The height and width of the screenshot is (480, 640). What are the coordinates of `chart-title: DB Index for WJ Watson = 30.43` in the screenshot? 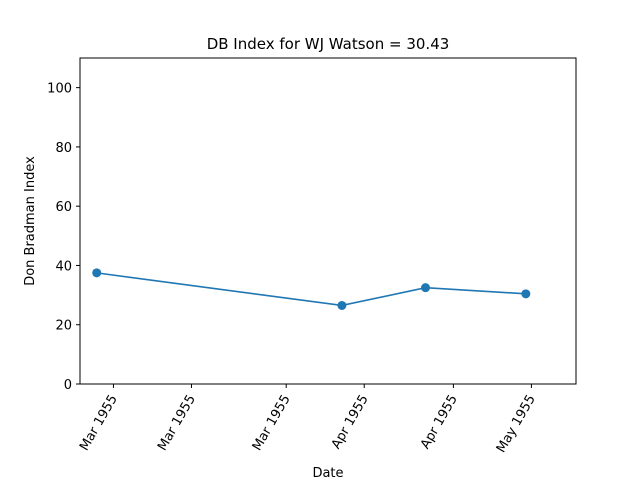 It's located at (328, 44).